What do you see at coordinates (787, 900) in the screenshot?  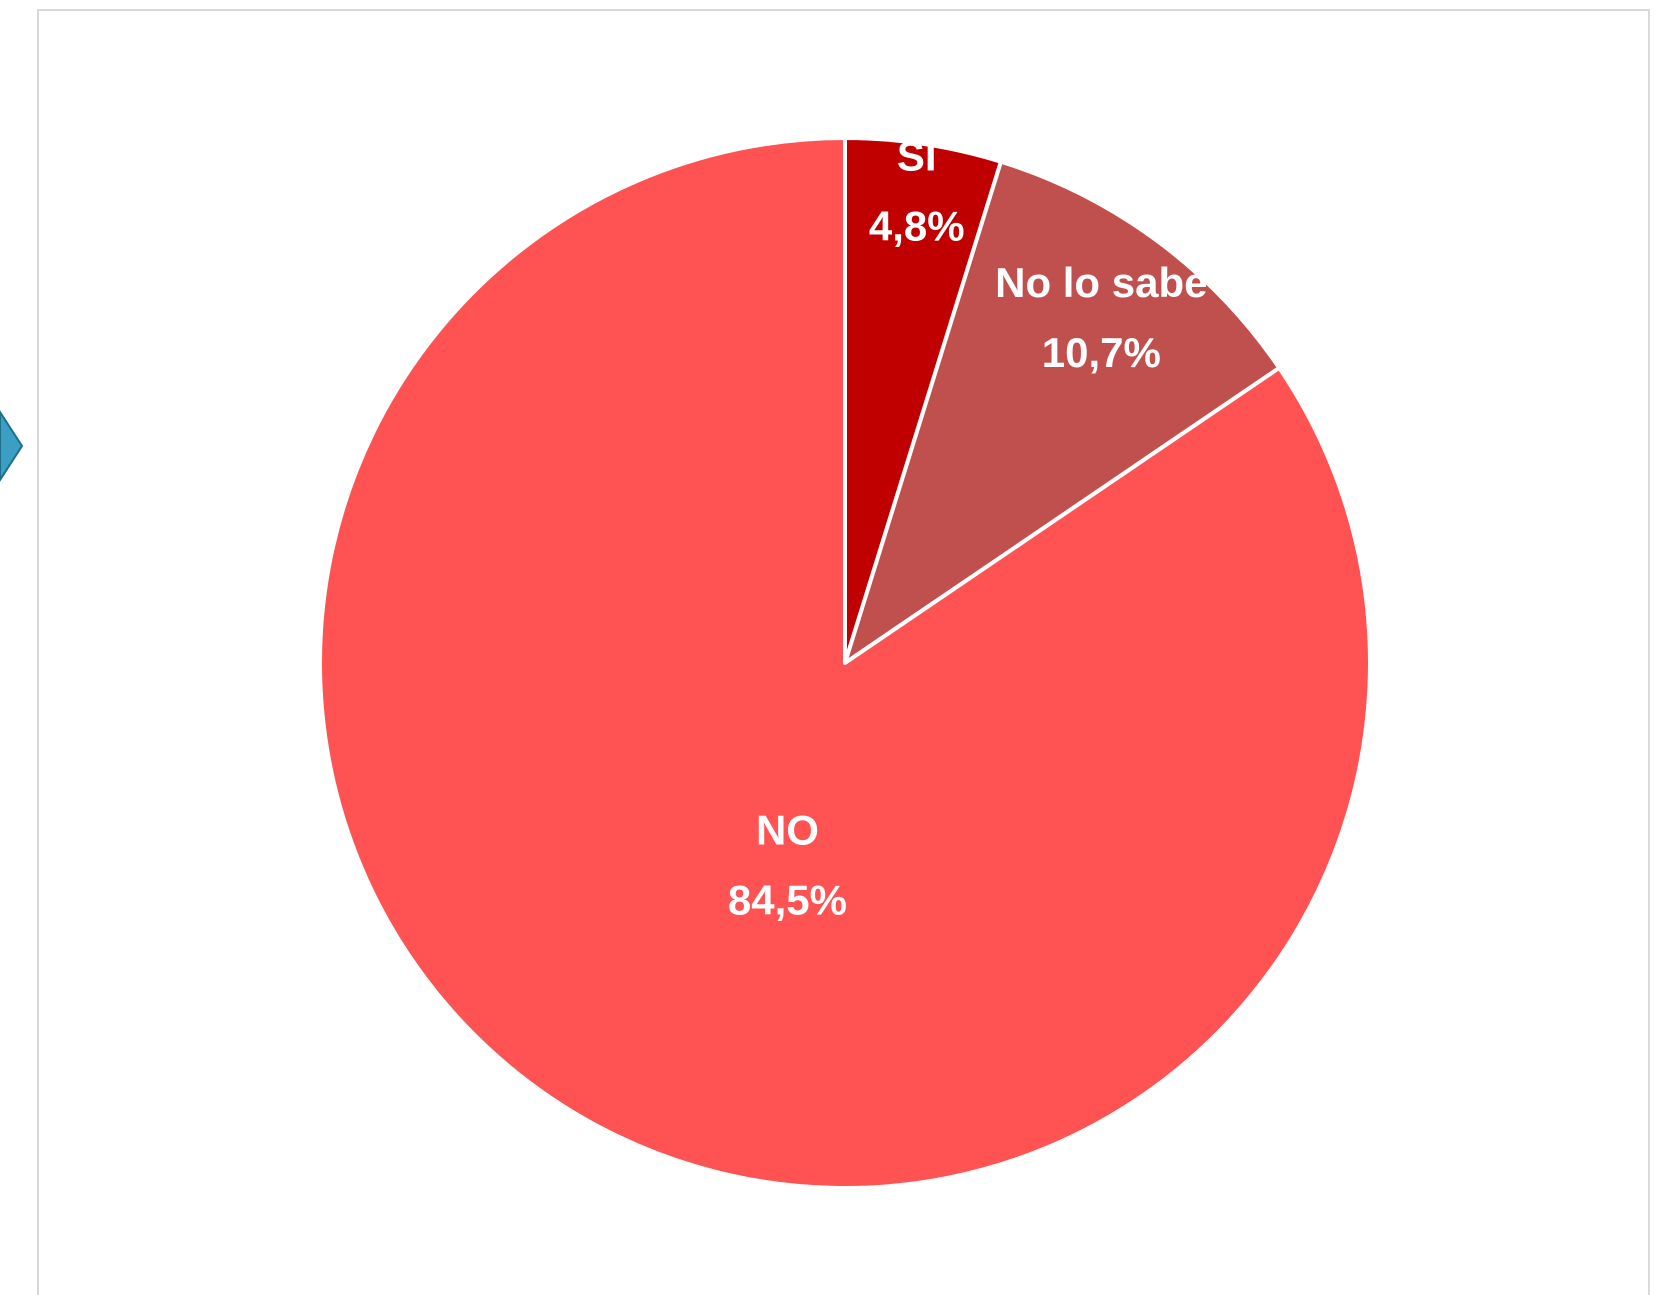 I see `slice-value-no: 84,5%` at bounding box center [787, 900].